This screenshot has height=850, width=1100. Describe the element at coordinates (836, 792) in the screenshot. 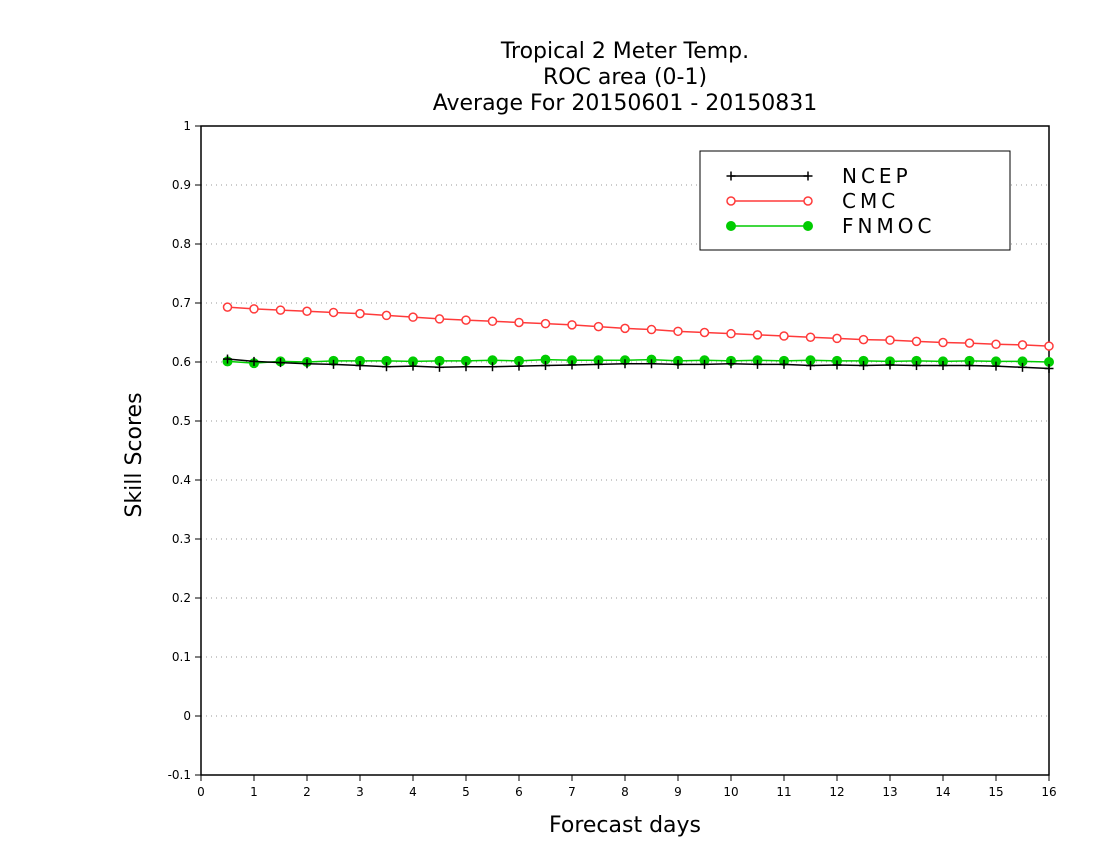

I see `x-tick-label: 12` at that location.